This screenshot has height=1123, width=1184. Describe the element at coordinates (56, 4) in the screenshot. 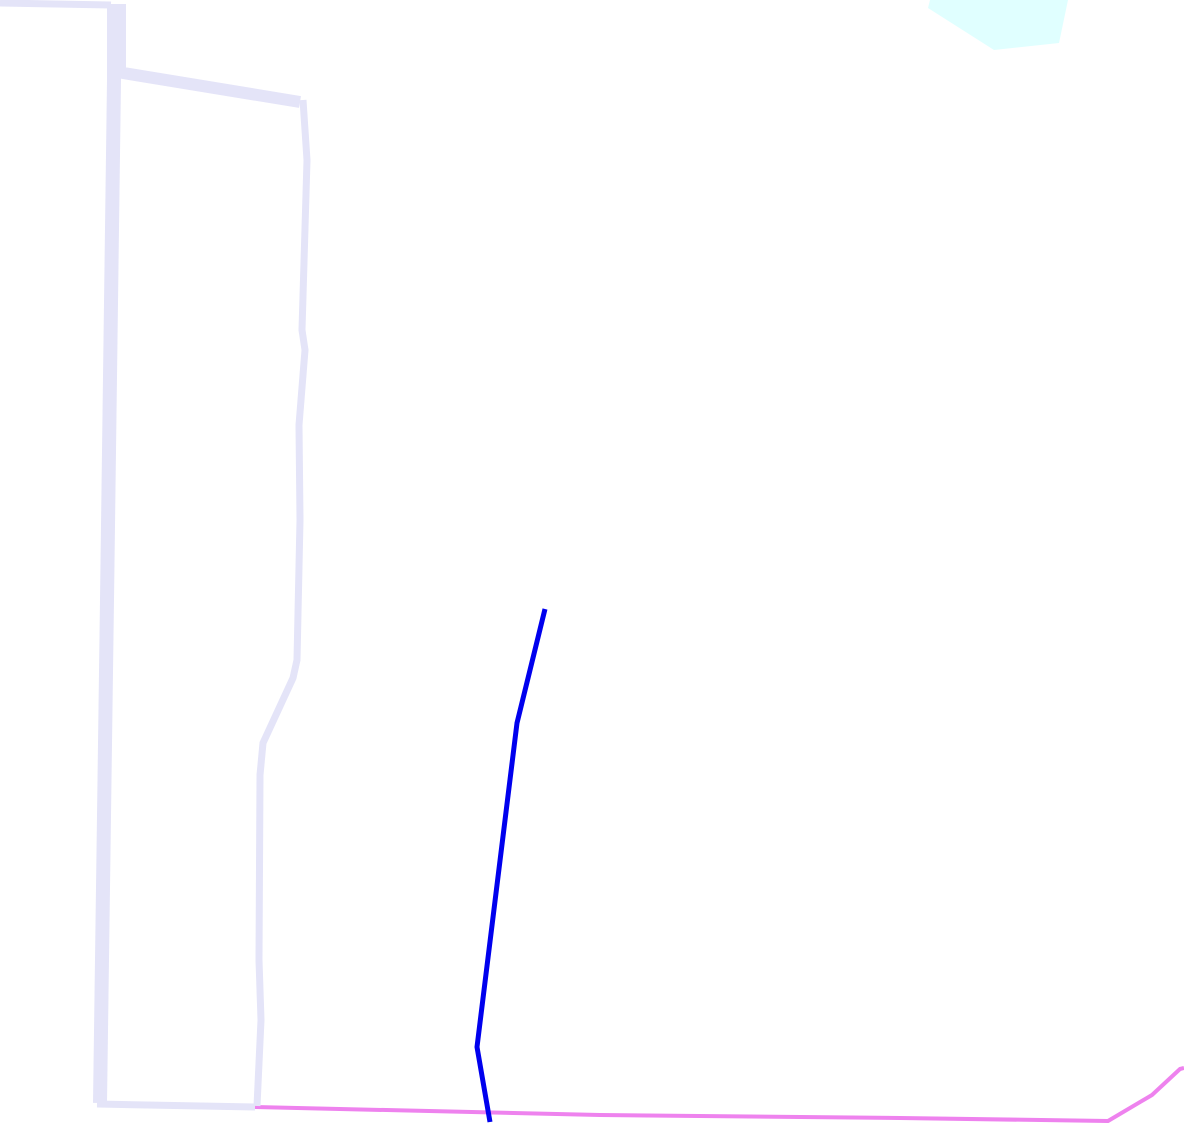

I see `road-segment-top` at that location.